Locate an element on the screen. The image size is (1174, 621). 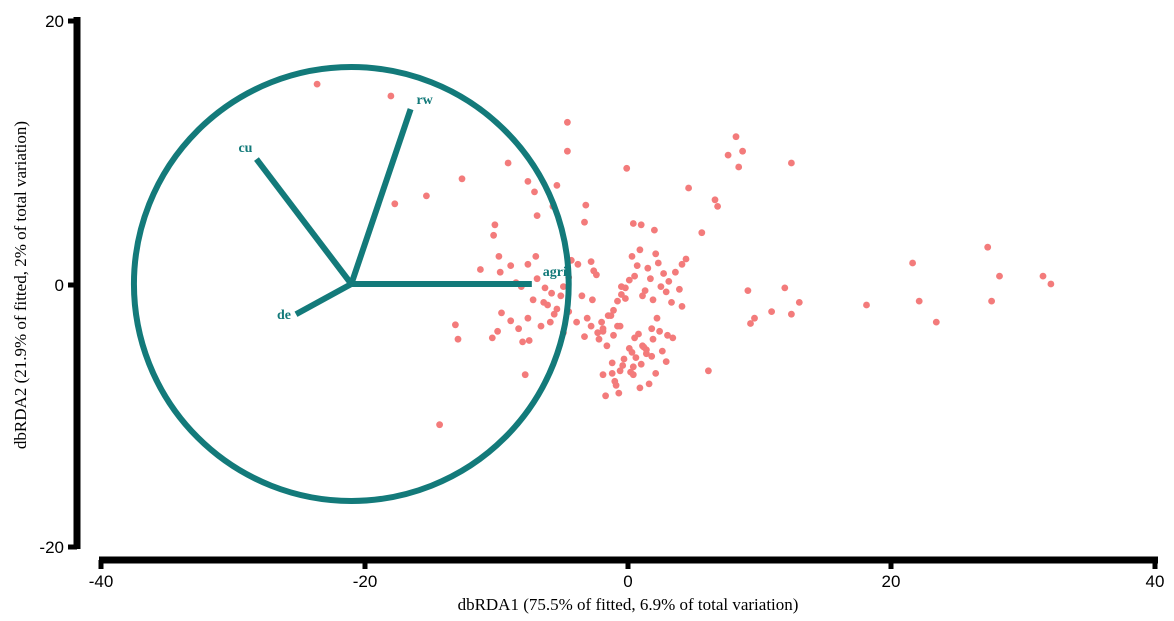
x-tick-label: 40 is located at coordinates (1155, 581).